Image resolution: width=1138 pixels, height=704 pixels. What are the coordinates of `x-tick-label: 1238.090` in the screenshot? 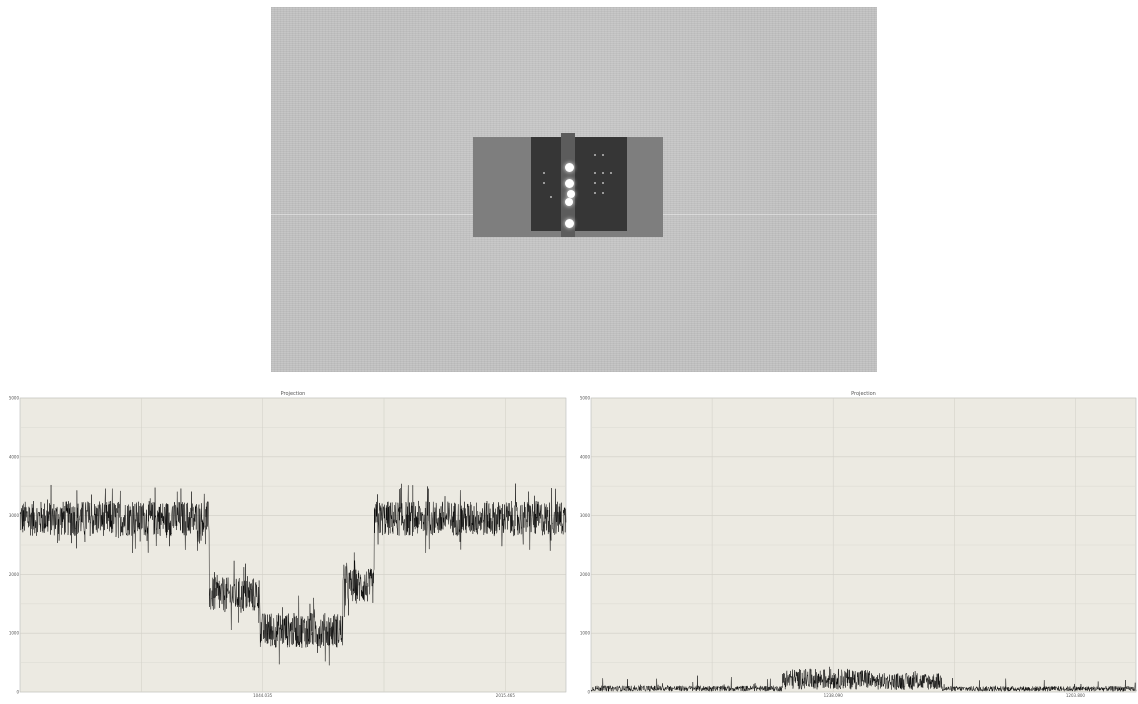 It's located at (834, 695).